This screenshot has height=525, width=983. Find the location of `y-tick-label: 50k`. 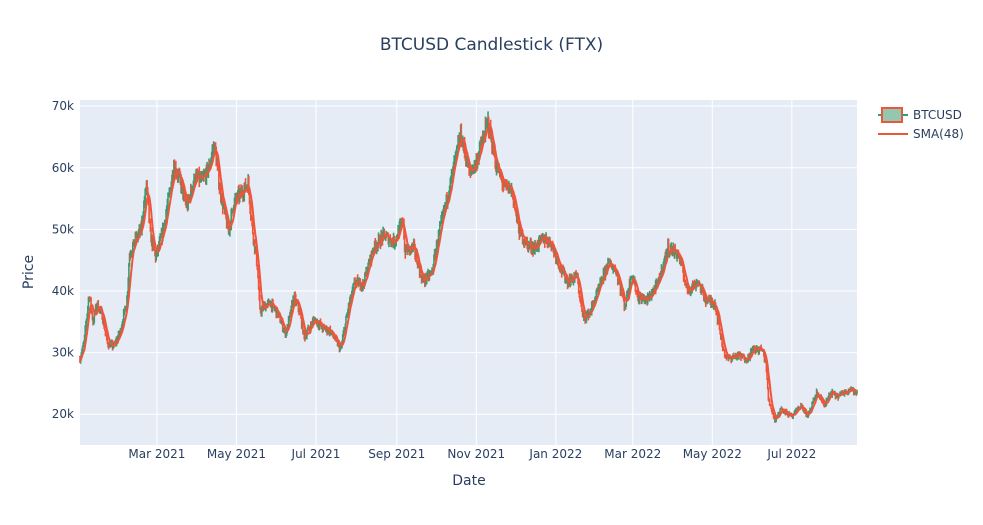

y-tick-label: 50k is located at coordinates (63, 229).